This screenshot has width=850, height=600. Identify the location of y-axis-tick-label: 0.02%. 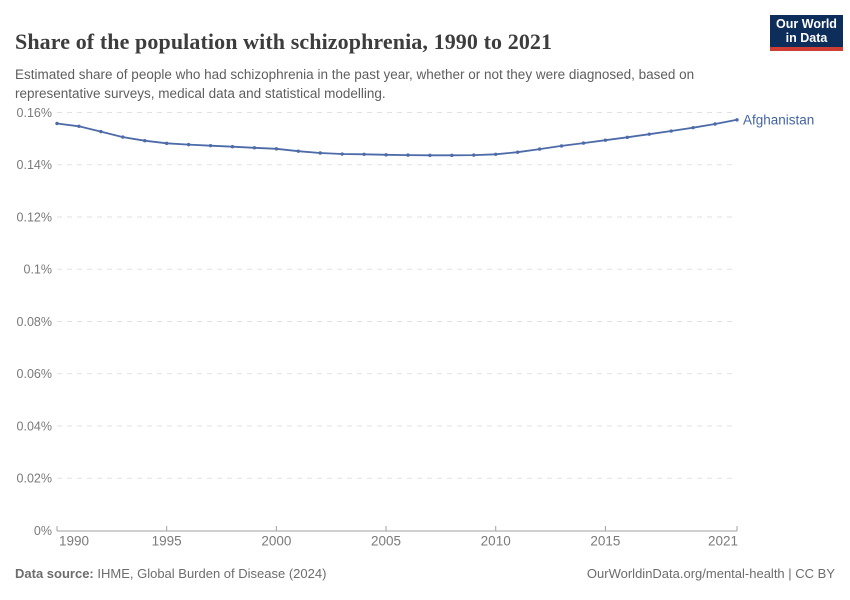
(34, 479).